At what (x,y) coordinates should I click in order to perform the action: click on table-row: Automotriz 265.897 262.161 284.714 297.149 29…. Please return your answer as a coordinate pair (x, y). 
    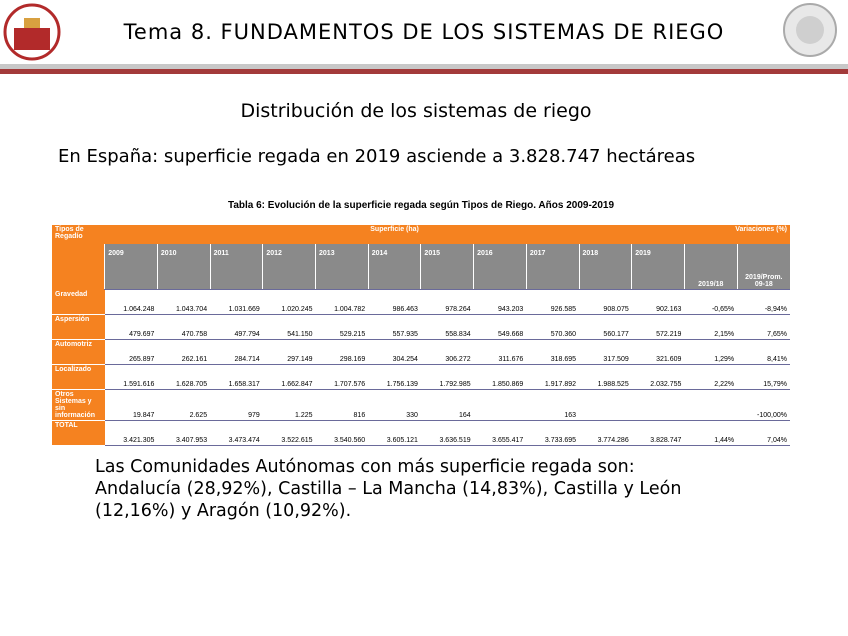
    Looking at the image, I should click on (421, 352).